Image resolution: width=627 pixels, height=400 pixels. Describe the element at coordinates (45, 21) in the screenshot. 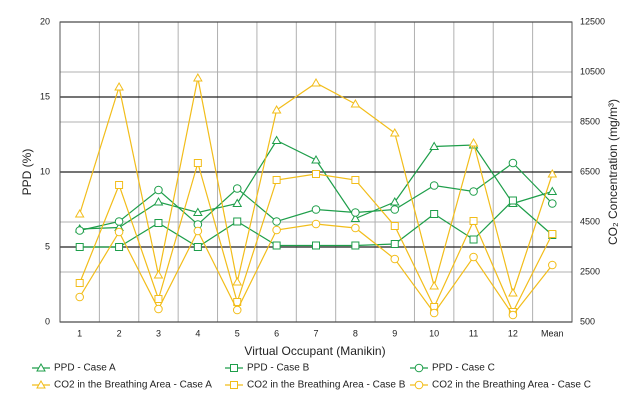

I see `y-tick-label: 20` at that location.